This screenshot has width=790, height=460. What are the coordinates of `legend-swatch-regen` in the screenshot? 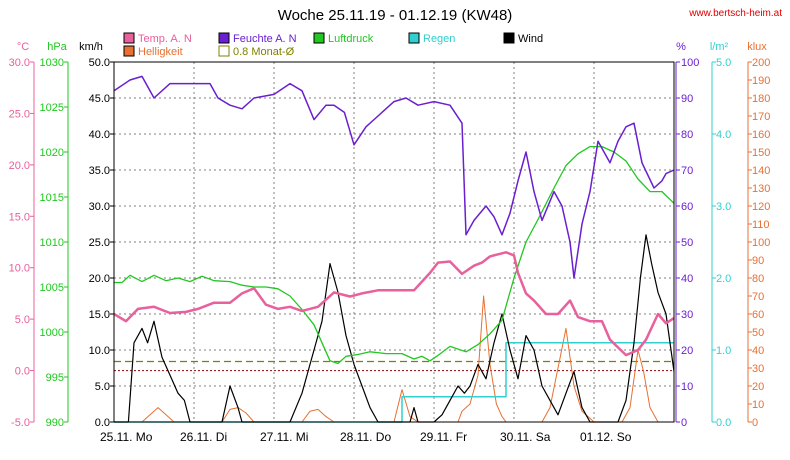 It's located at (414, 38).